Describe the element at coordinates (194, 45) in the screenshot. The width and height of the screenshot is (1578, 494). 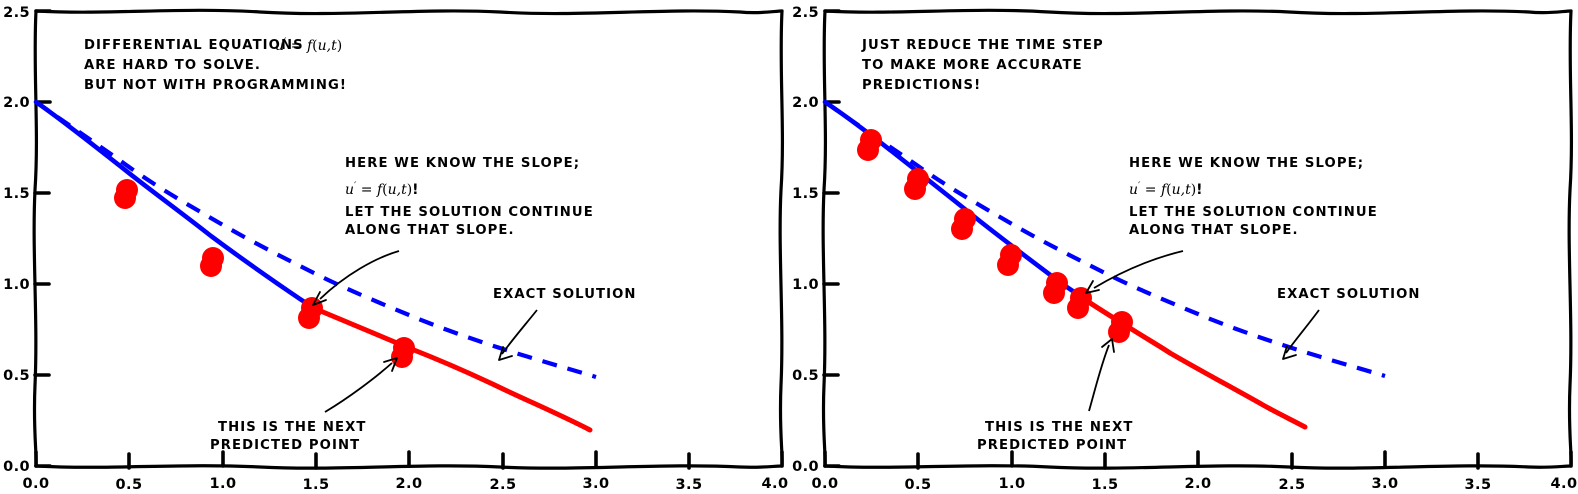
I see `title-line-1: DIFFERENTIAL EQUATIONS` at that location.